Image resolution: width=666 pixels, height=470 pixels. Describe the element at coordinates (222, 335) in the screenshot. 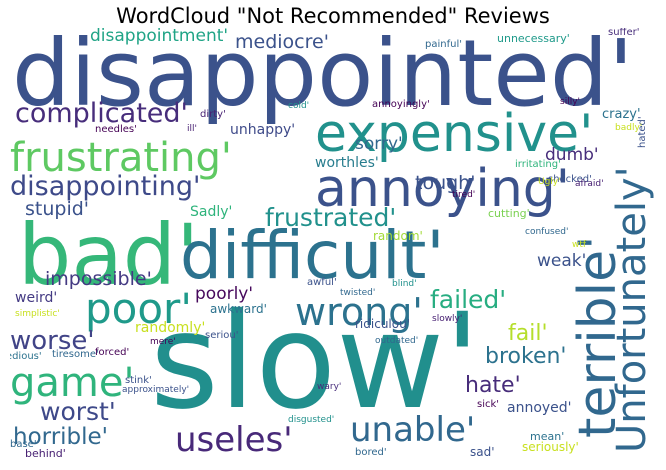

I see `word-seriou: seriou'` at that location.